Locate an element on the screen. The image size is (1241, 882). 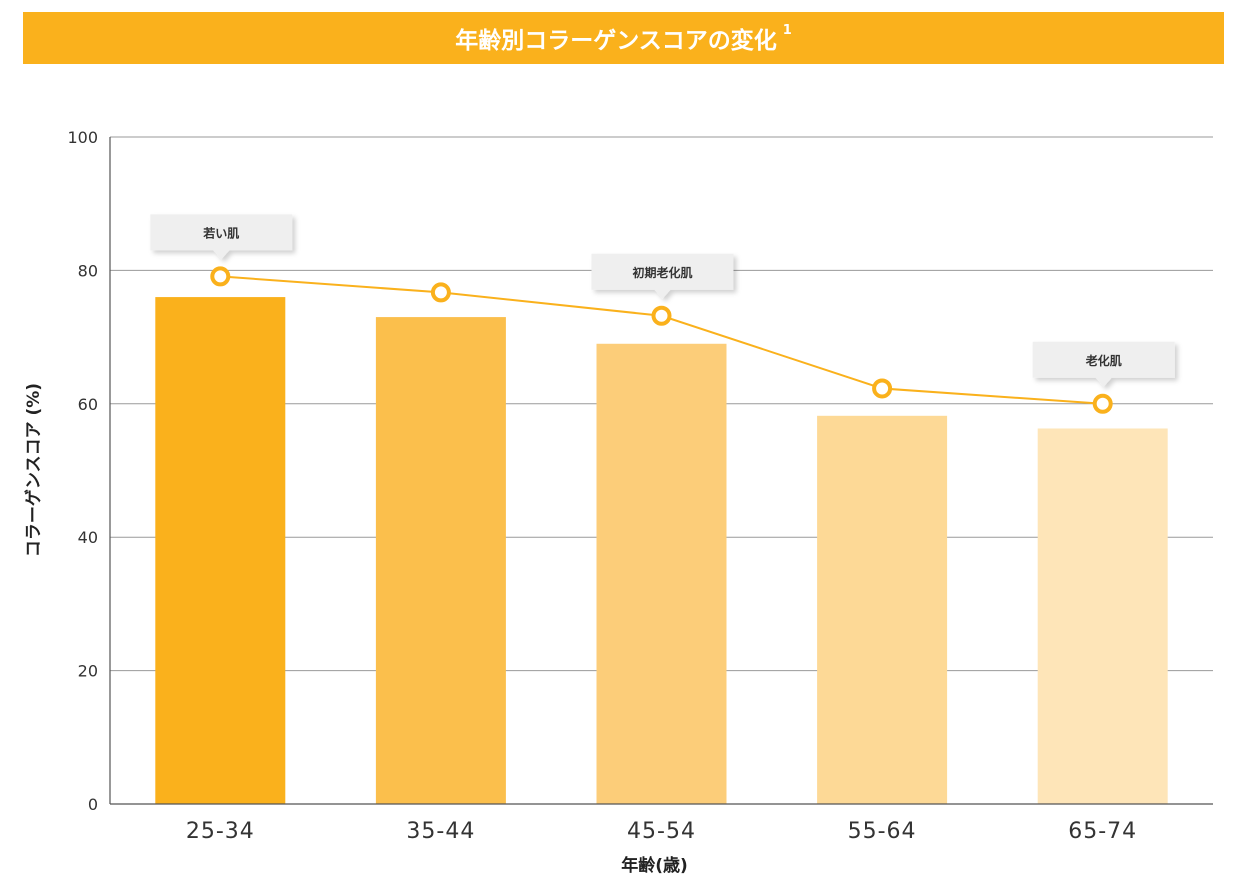
callout-label: 初期老化肌 is located at coordinates (662, 272).